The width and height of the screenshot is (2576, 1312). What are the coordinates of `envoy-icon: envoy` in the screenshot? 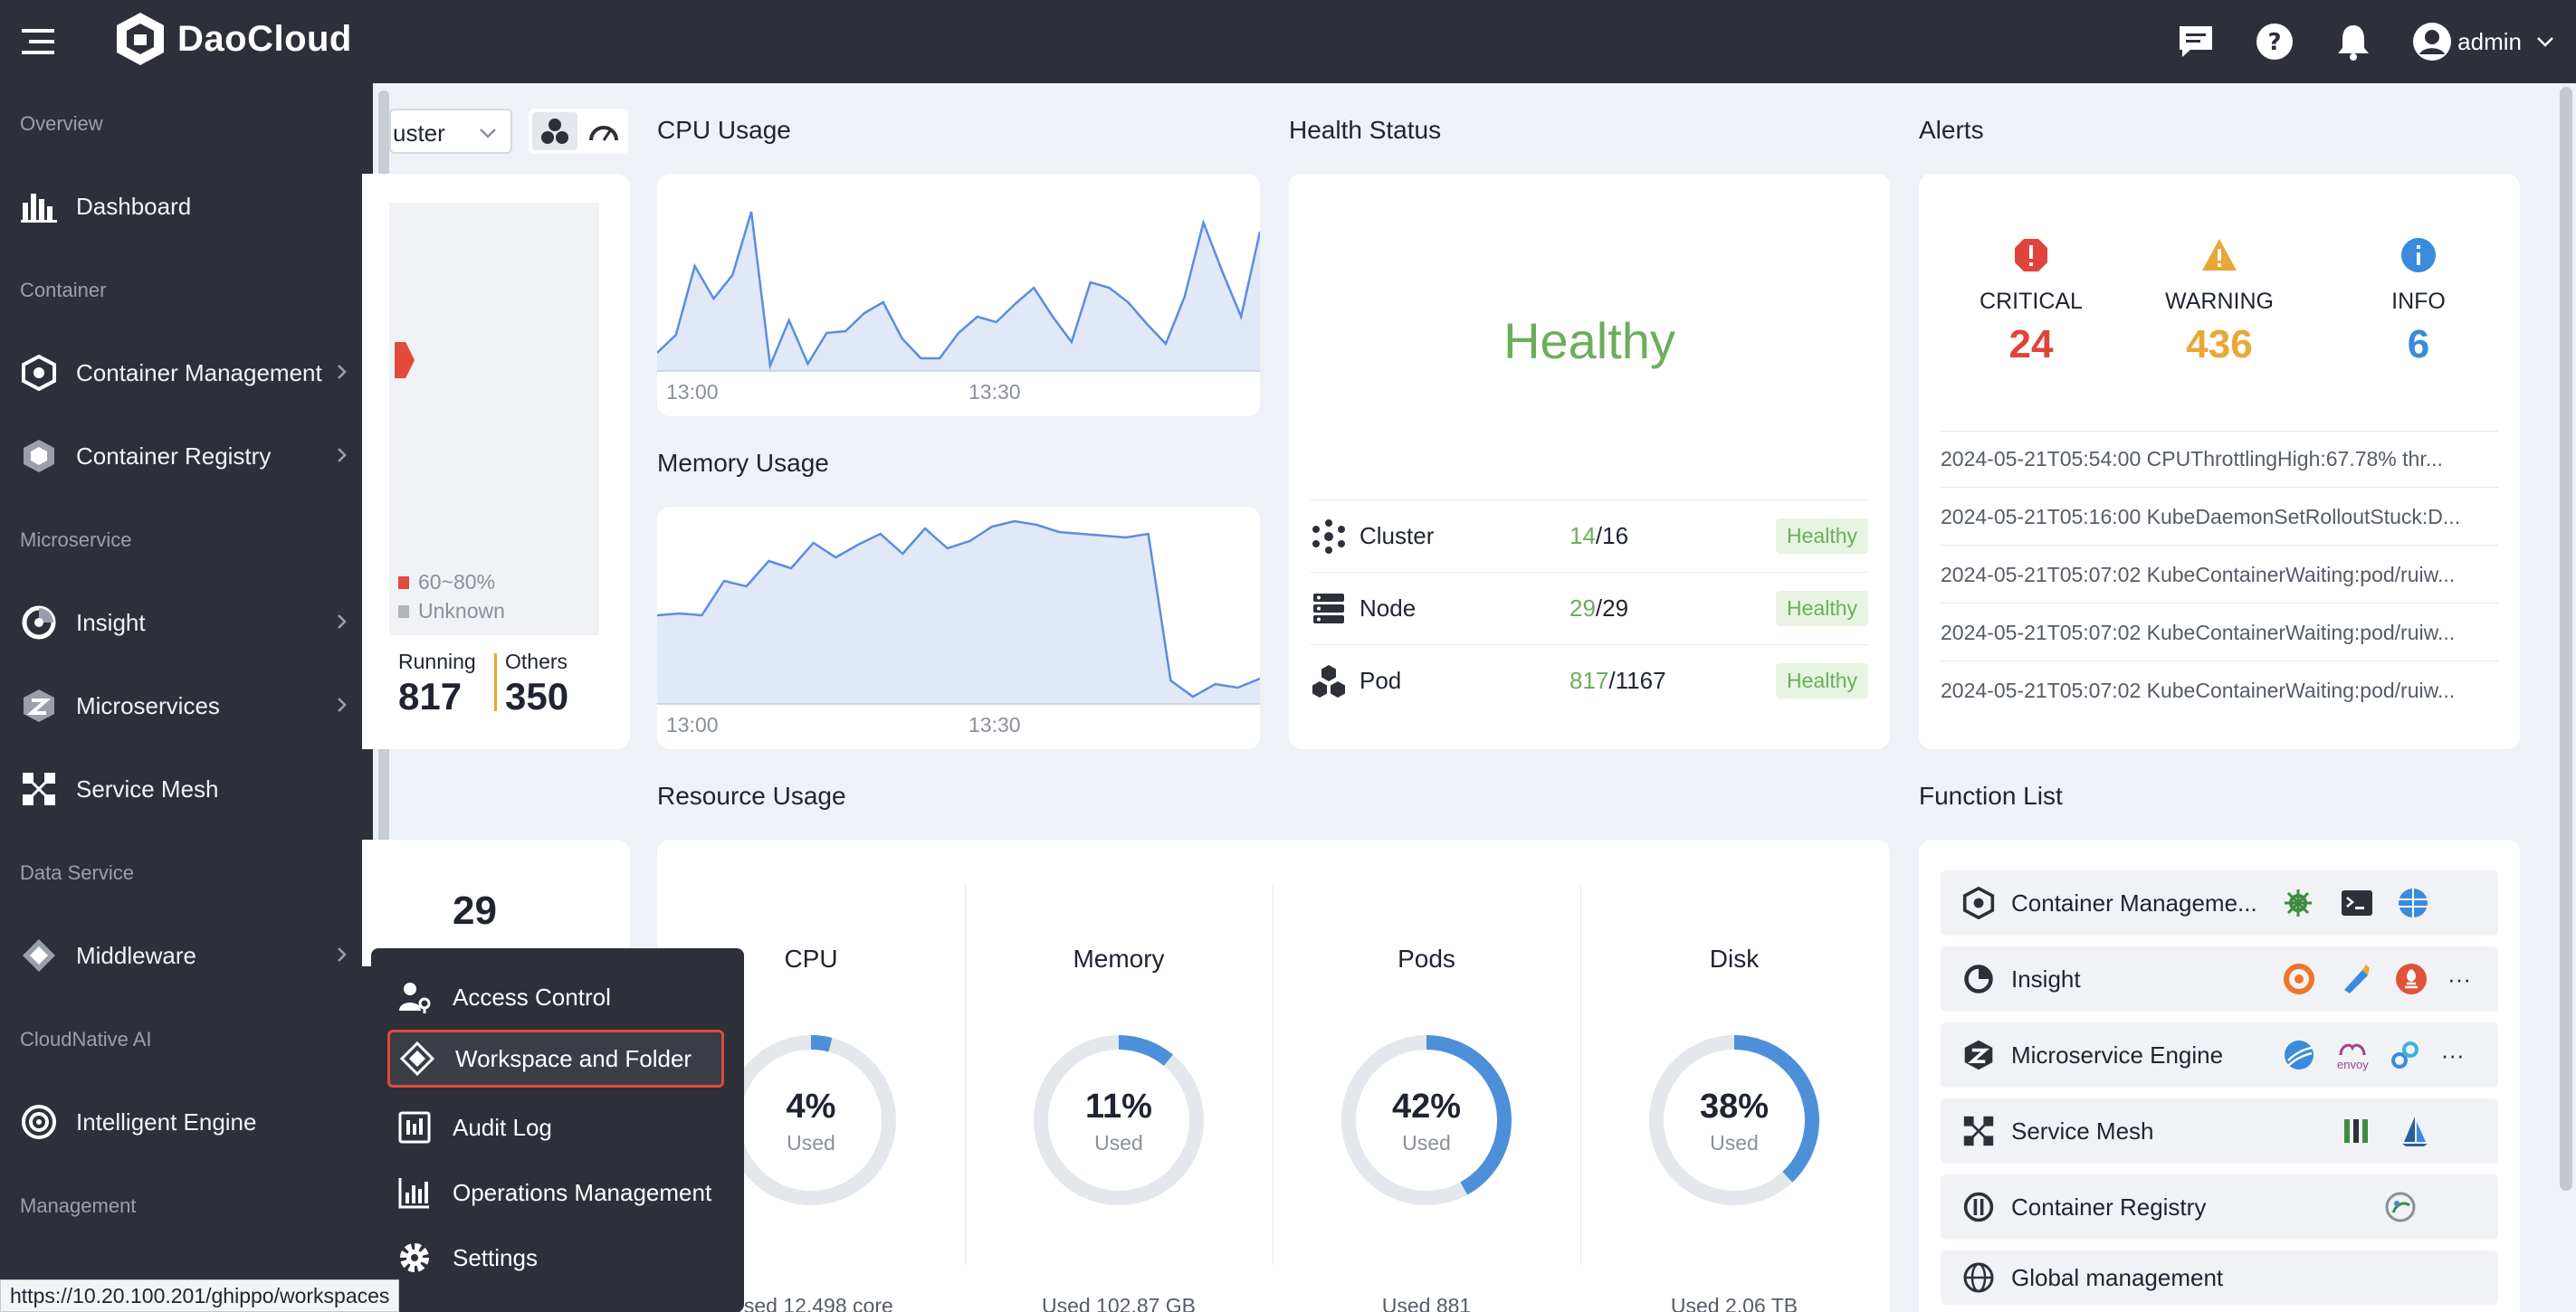 It's located at (2353, 1055).